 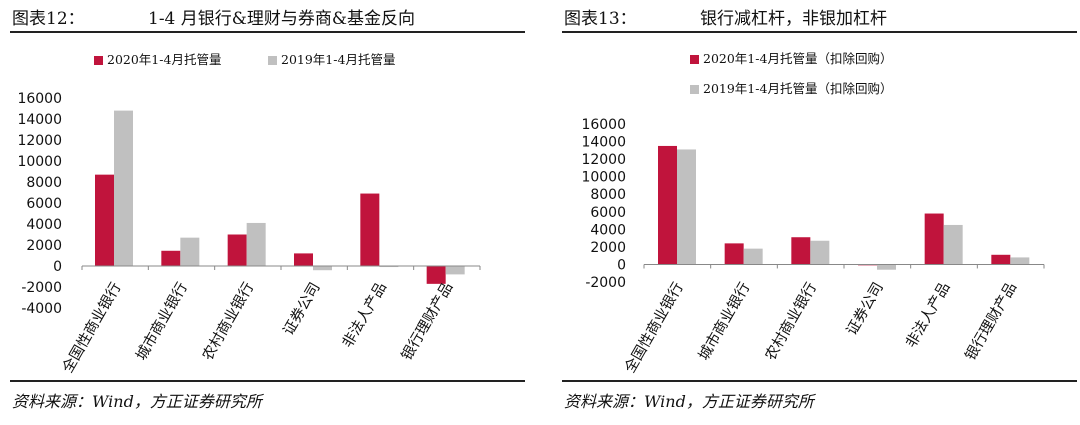 I want to click on figure-12-bar-s2-c2, so click(x=190, y=251).